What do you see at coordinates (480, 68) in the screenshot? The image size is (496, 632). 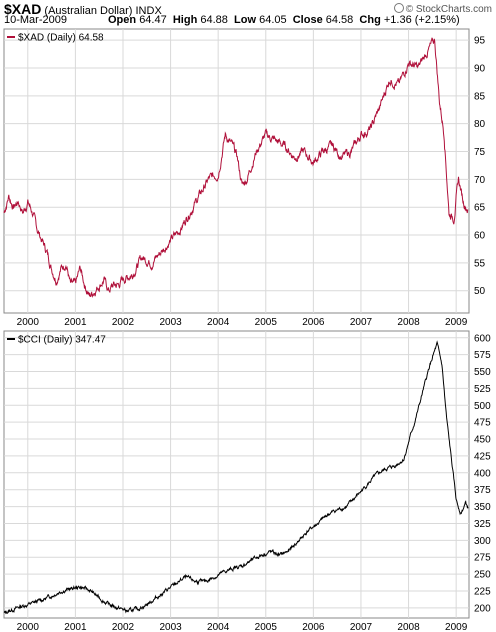 I see `y-tick-label: 90` at bounding box center [480, 68].